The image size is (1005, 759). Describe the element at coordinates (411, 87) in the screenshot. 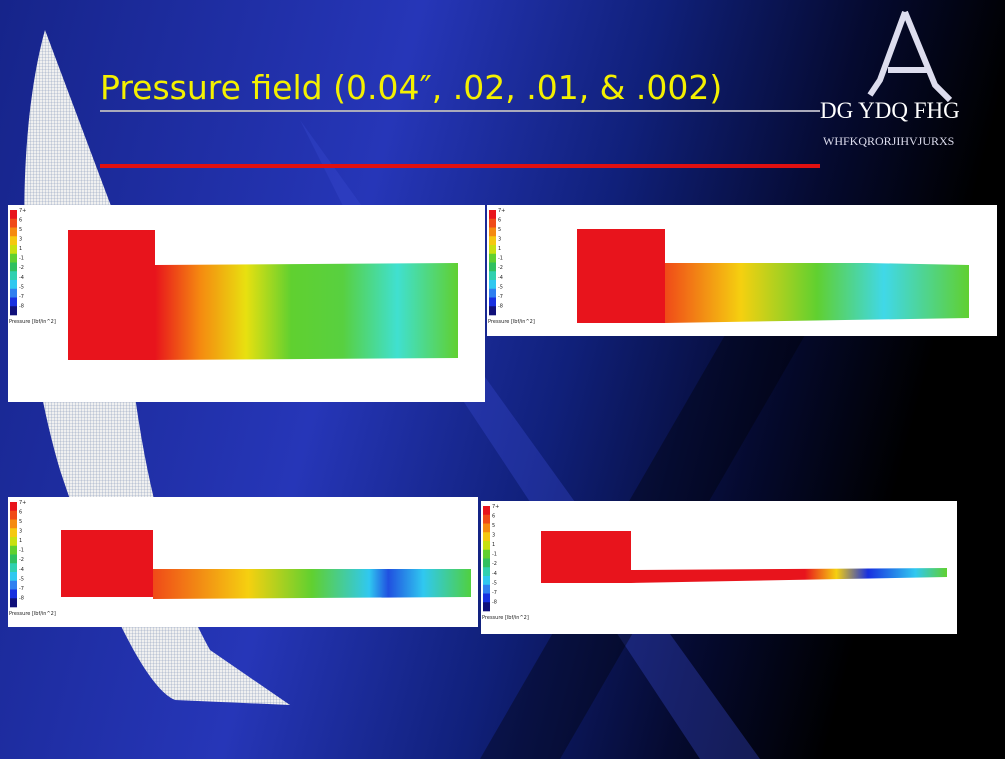

I see `title: Pressure field (0.04″, .02, .01, & .002)` at that location.